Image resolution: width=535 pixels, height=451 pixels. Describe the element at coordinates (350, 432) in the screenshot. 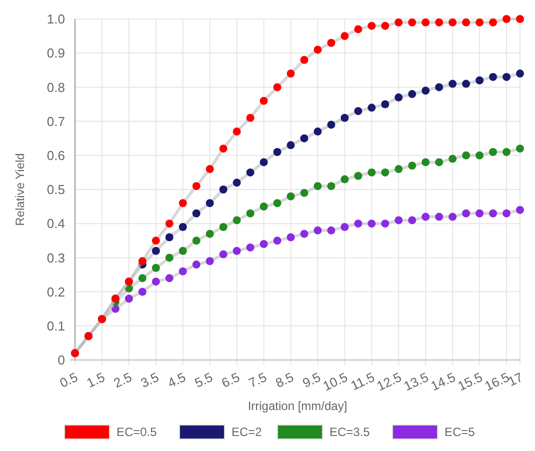

I see `legend-label: EC=3.5` at that location.